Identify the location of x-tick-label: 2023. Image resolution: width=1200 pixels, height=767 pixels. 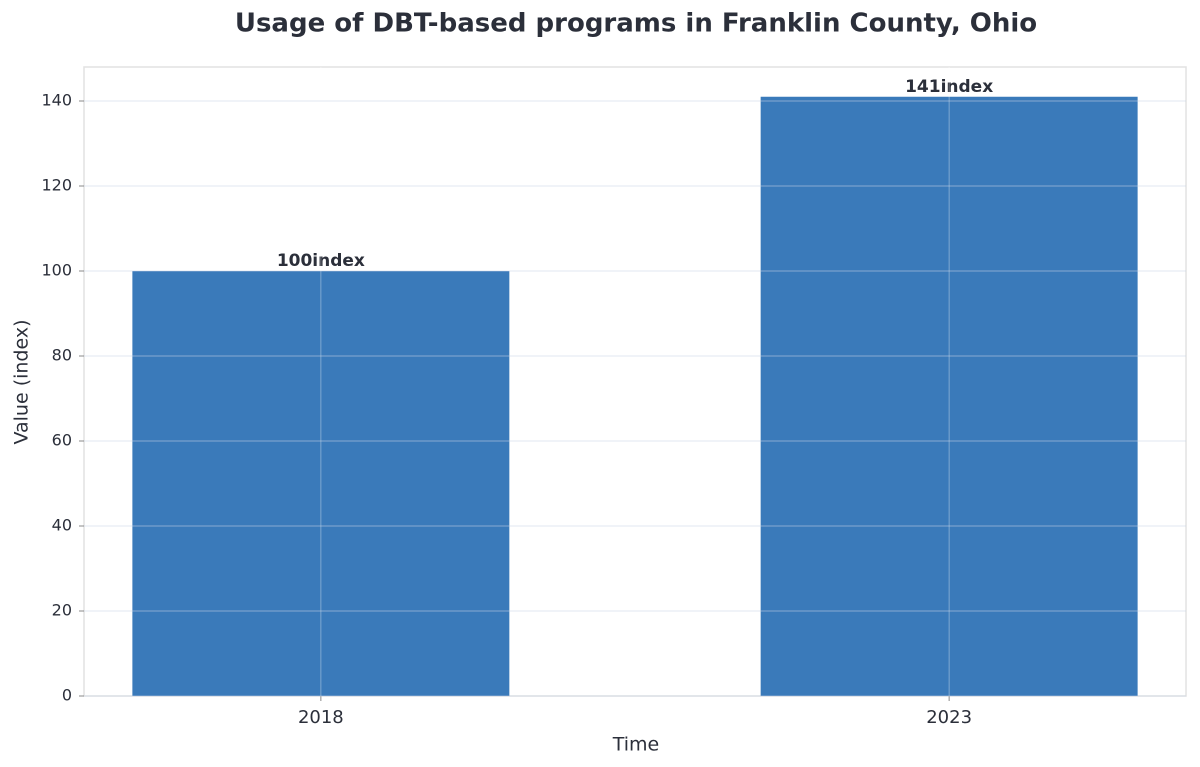
(949, 717).